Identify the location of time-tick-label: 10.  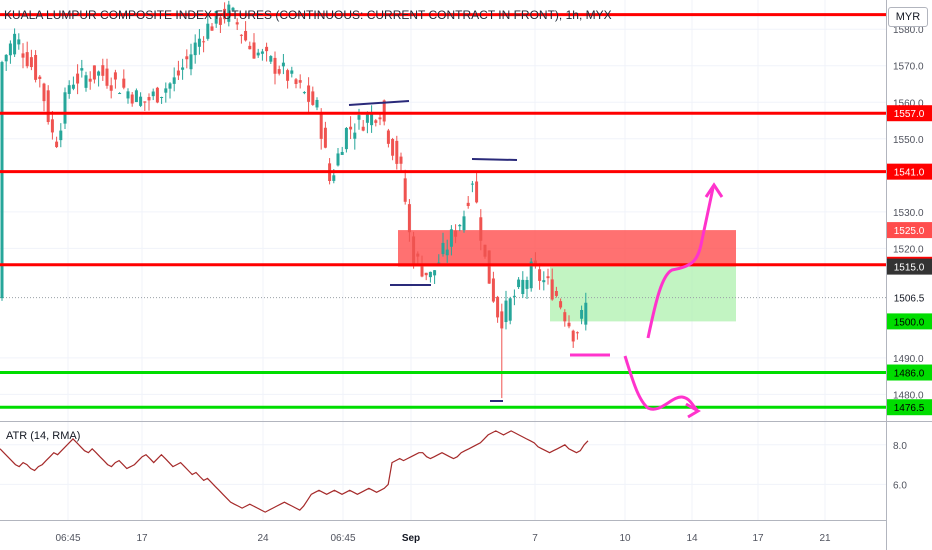
(625, 538).